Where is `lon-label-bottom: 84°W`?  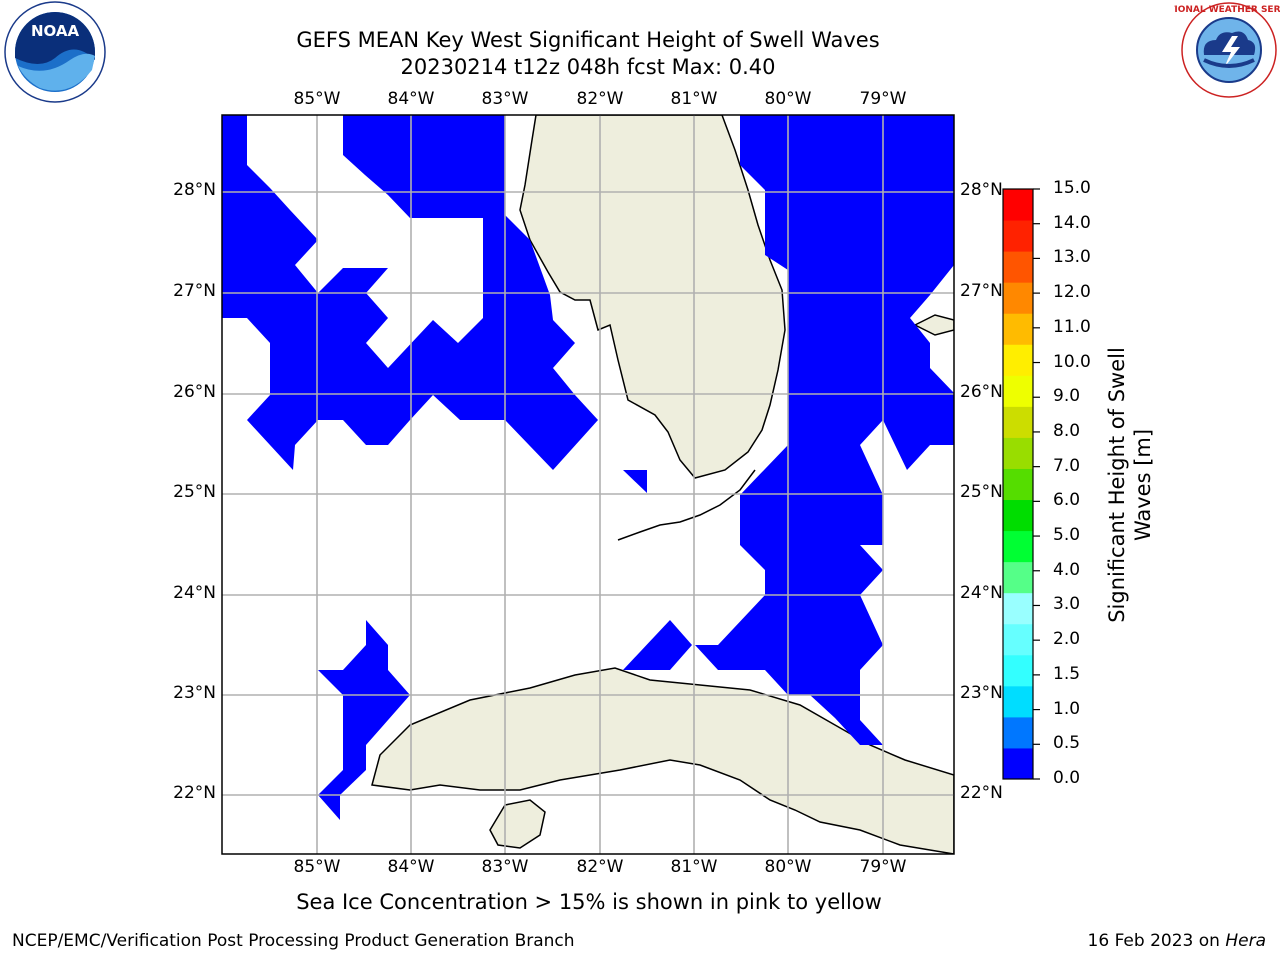 lon-label-bottom: 84°W is located at coordinates (411, 867).